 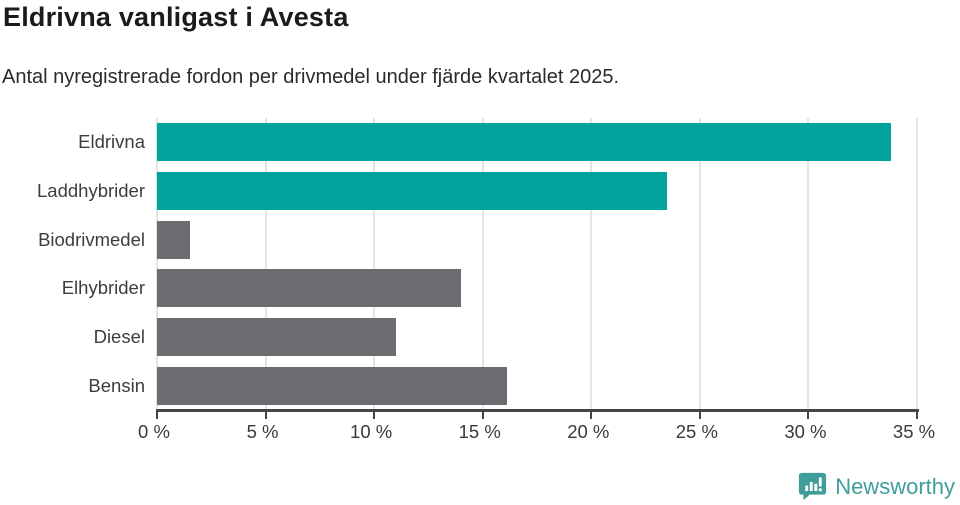 What do you see at coordinates (813, 486) in the screenshot?
I see `speech-bubble-bar-chart-icon` at bounding box center [813, 486].